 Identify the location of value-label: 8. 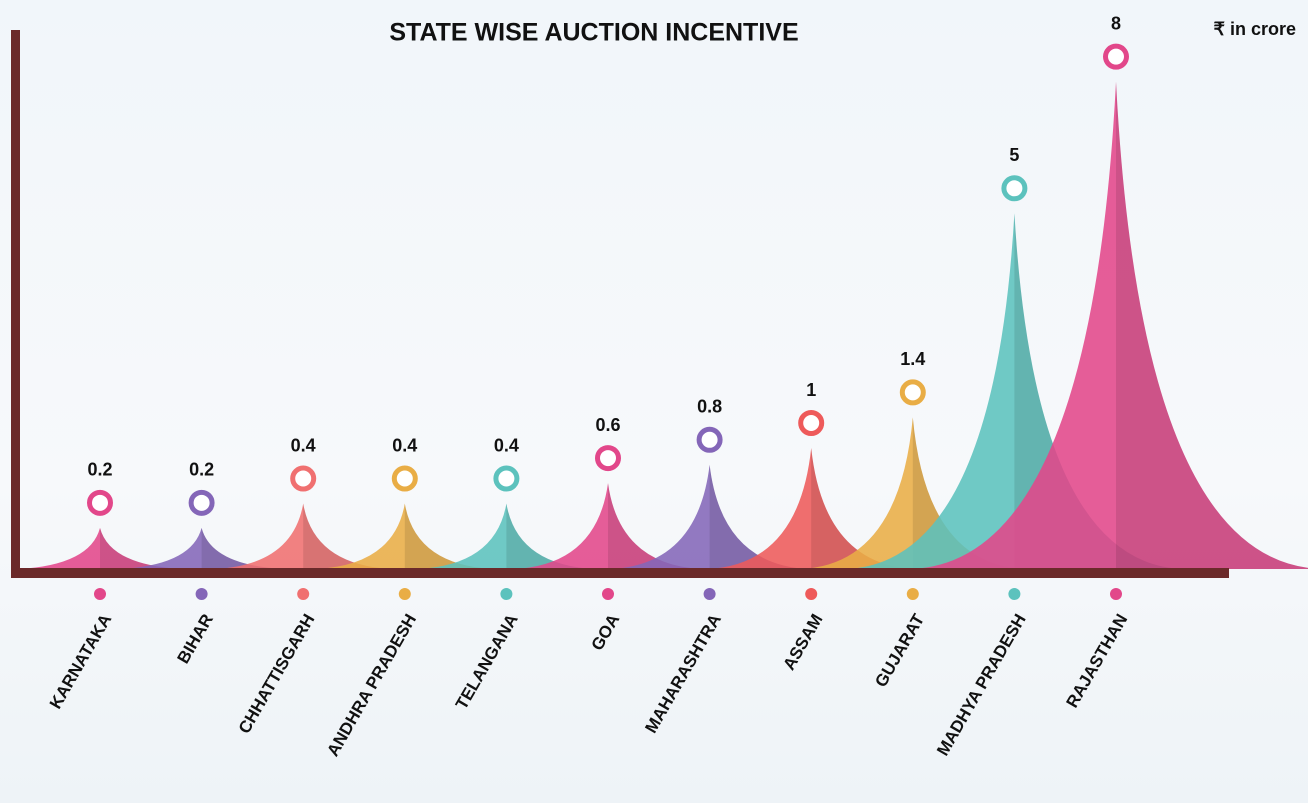
(1116, 23).